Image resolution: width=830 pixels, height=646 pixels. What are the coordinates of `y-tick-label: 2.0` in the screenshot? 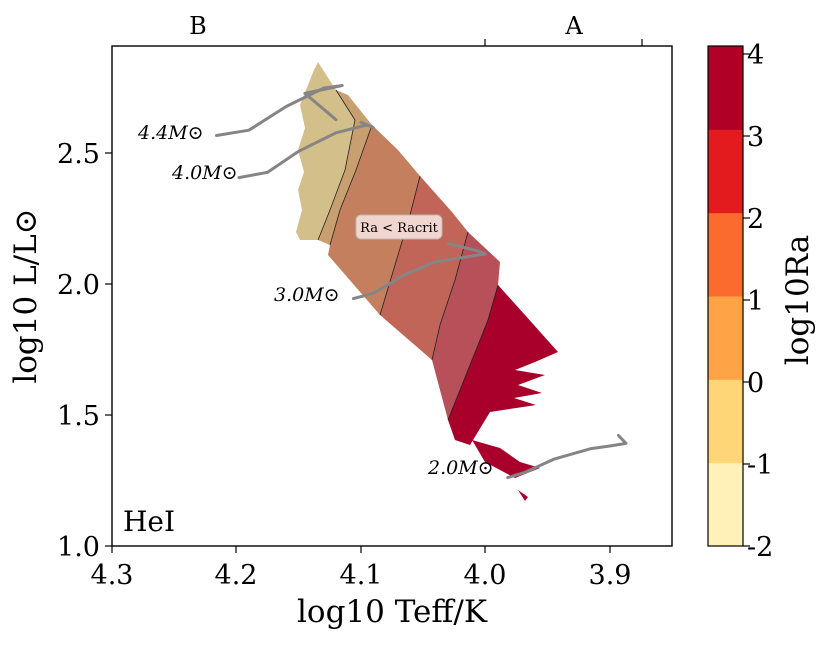 It's located at (78, 285).